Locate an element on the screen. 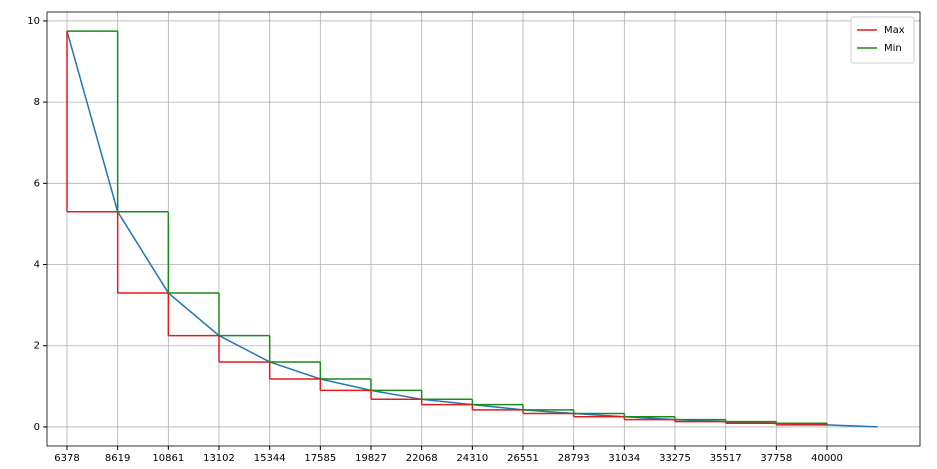 The image size is (937, 469). y-tick-label: 6 is located at coordinates (37, 183).